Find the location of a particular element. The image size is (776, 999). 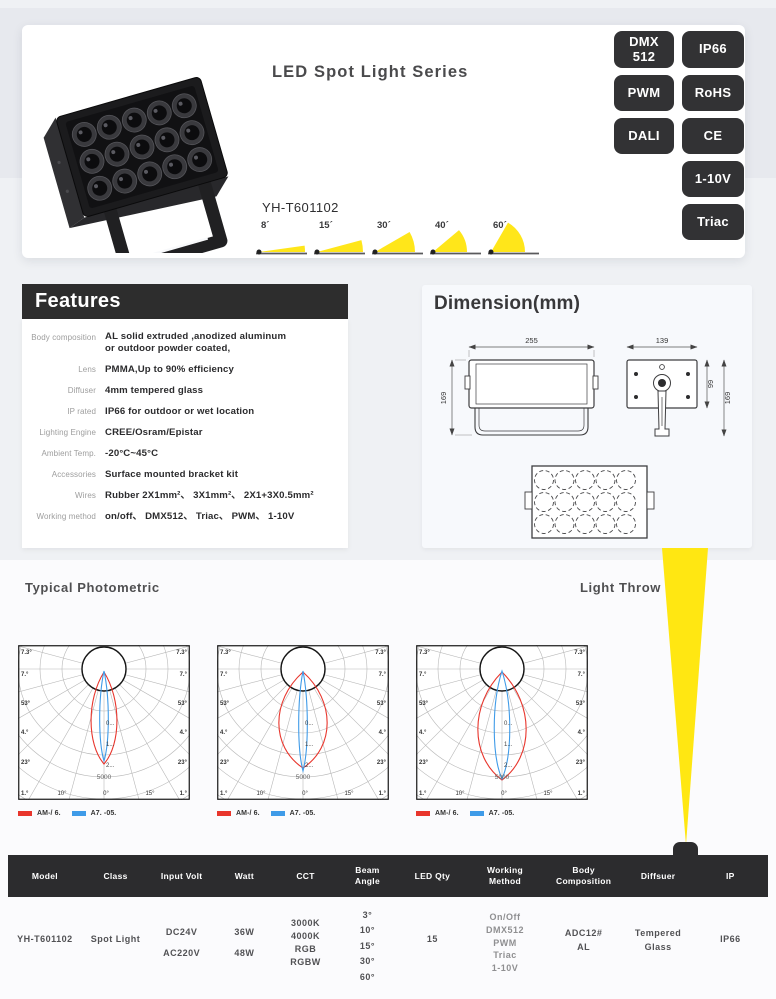

badge-column-left: DMX 512 PWM DALI is located at coordinates (644, 92).